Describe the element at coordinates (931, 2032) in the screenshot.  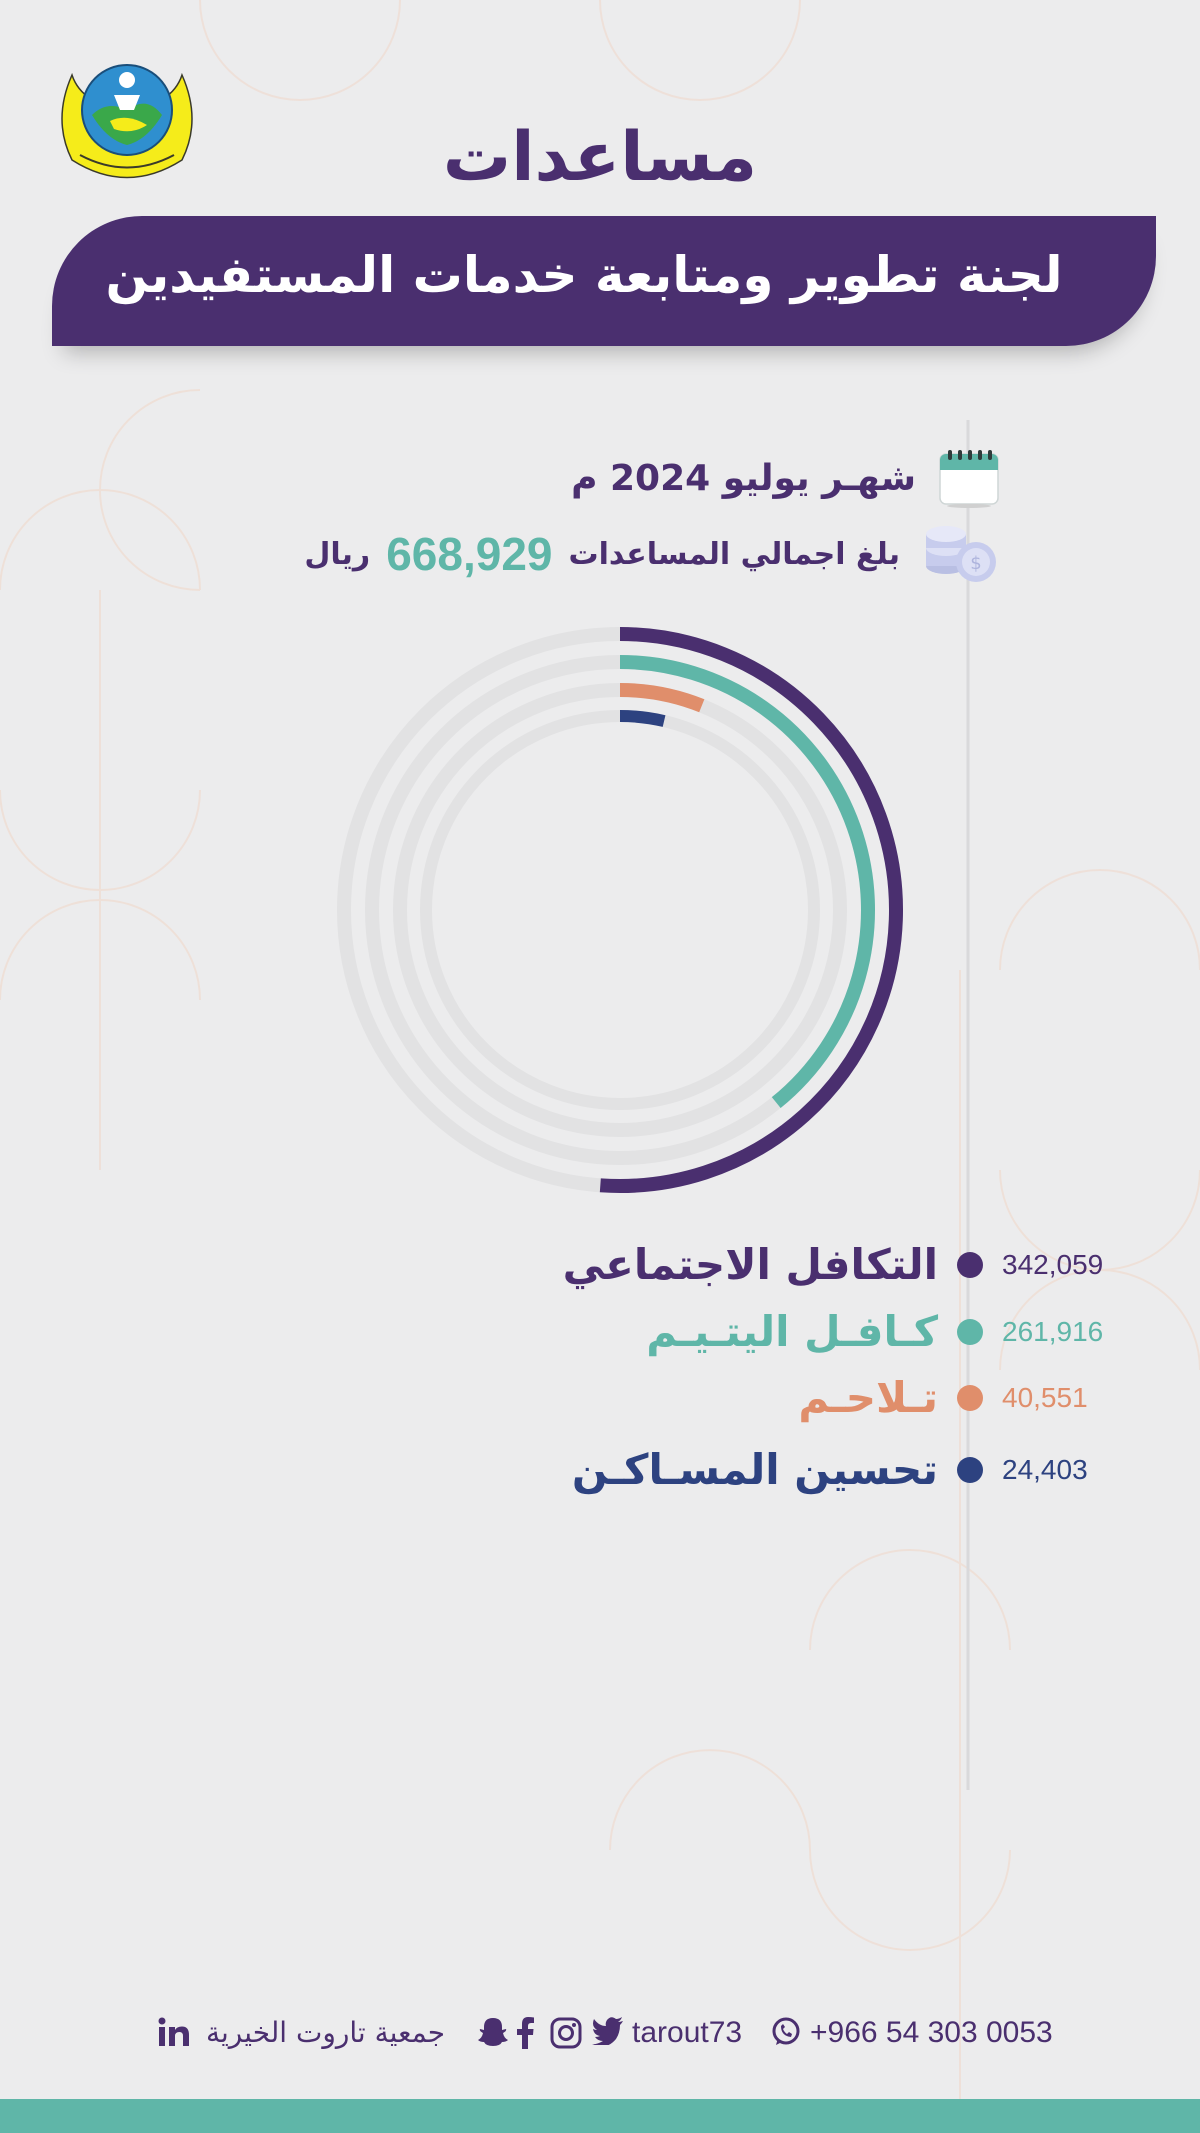
I see `phone-number: +966 54 303 0053` at that location.